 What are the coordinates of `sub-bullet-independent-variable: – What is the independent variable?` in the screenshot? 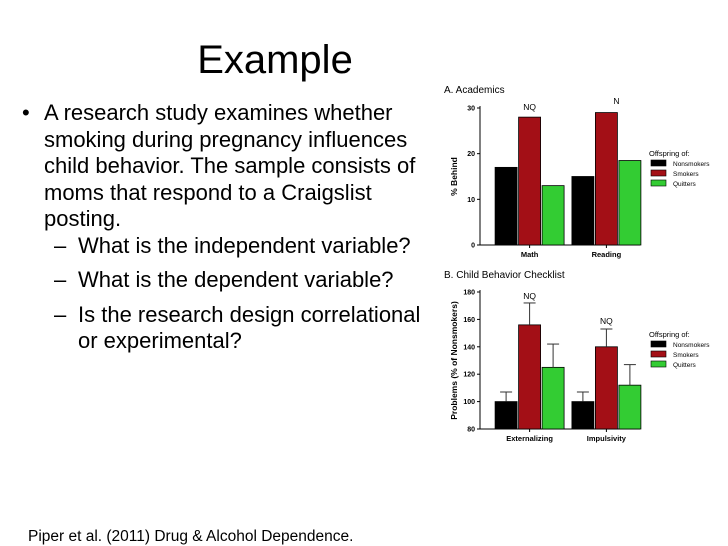 It's located at (232, 246).